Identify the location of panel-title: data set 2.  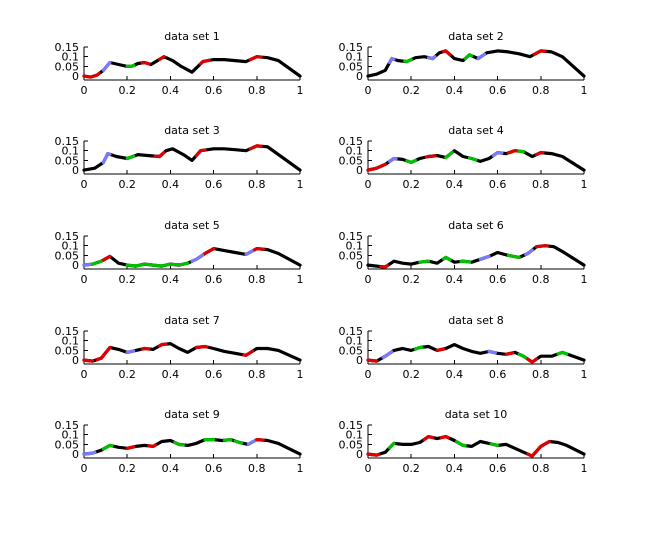
(476, 36).